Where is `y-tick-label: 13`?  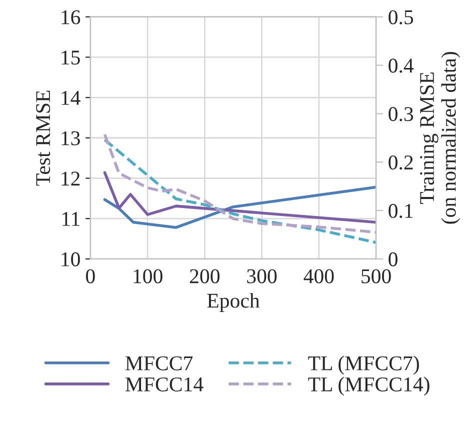 y-tick-label: 13 is located at coordinates (71, 138).